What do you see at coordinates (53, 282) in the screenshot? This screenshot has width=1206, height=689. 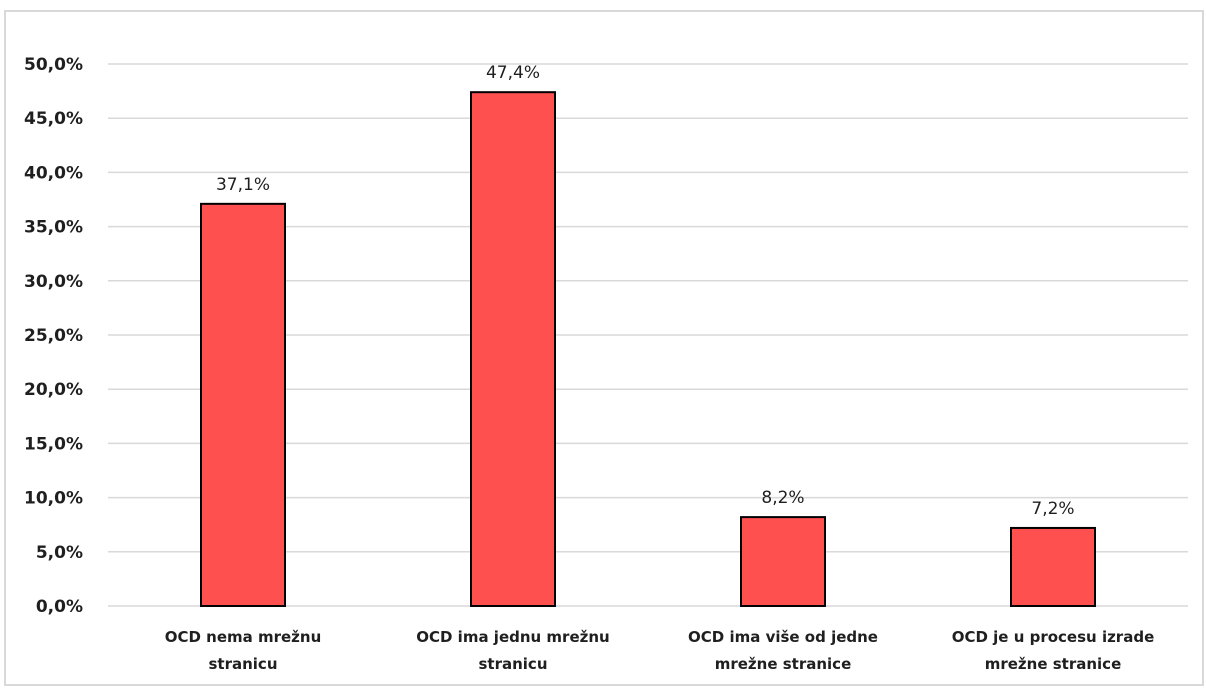 I see `y-tick-label: 30,0%` at bounding box center [53, 282].